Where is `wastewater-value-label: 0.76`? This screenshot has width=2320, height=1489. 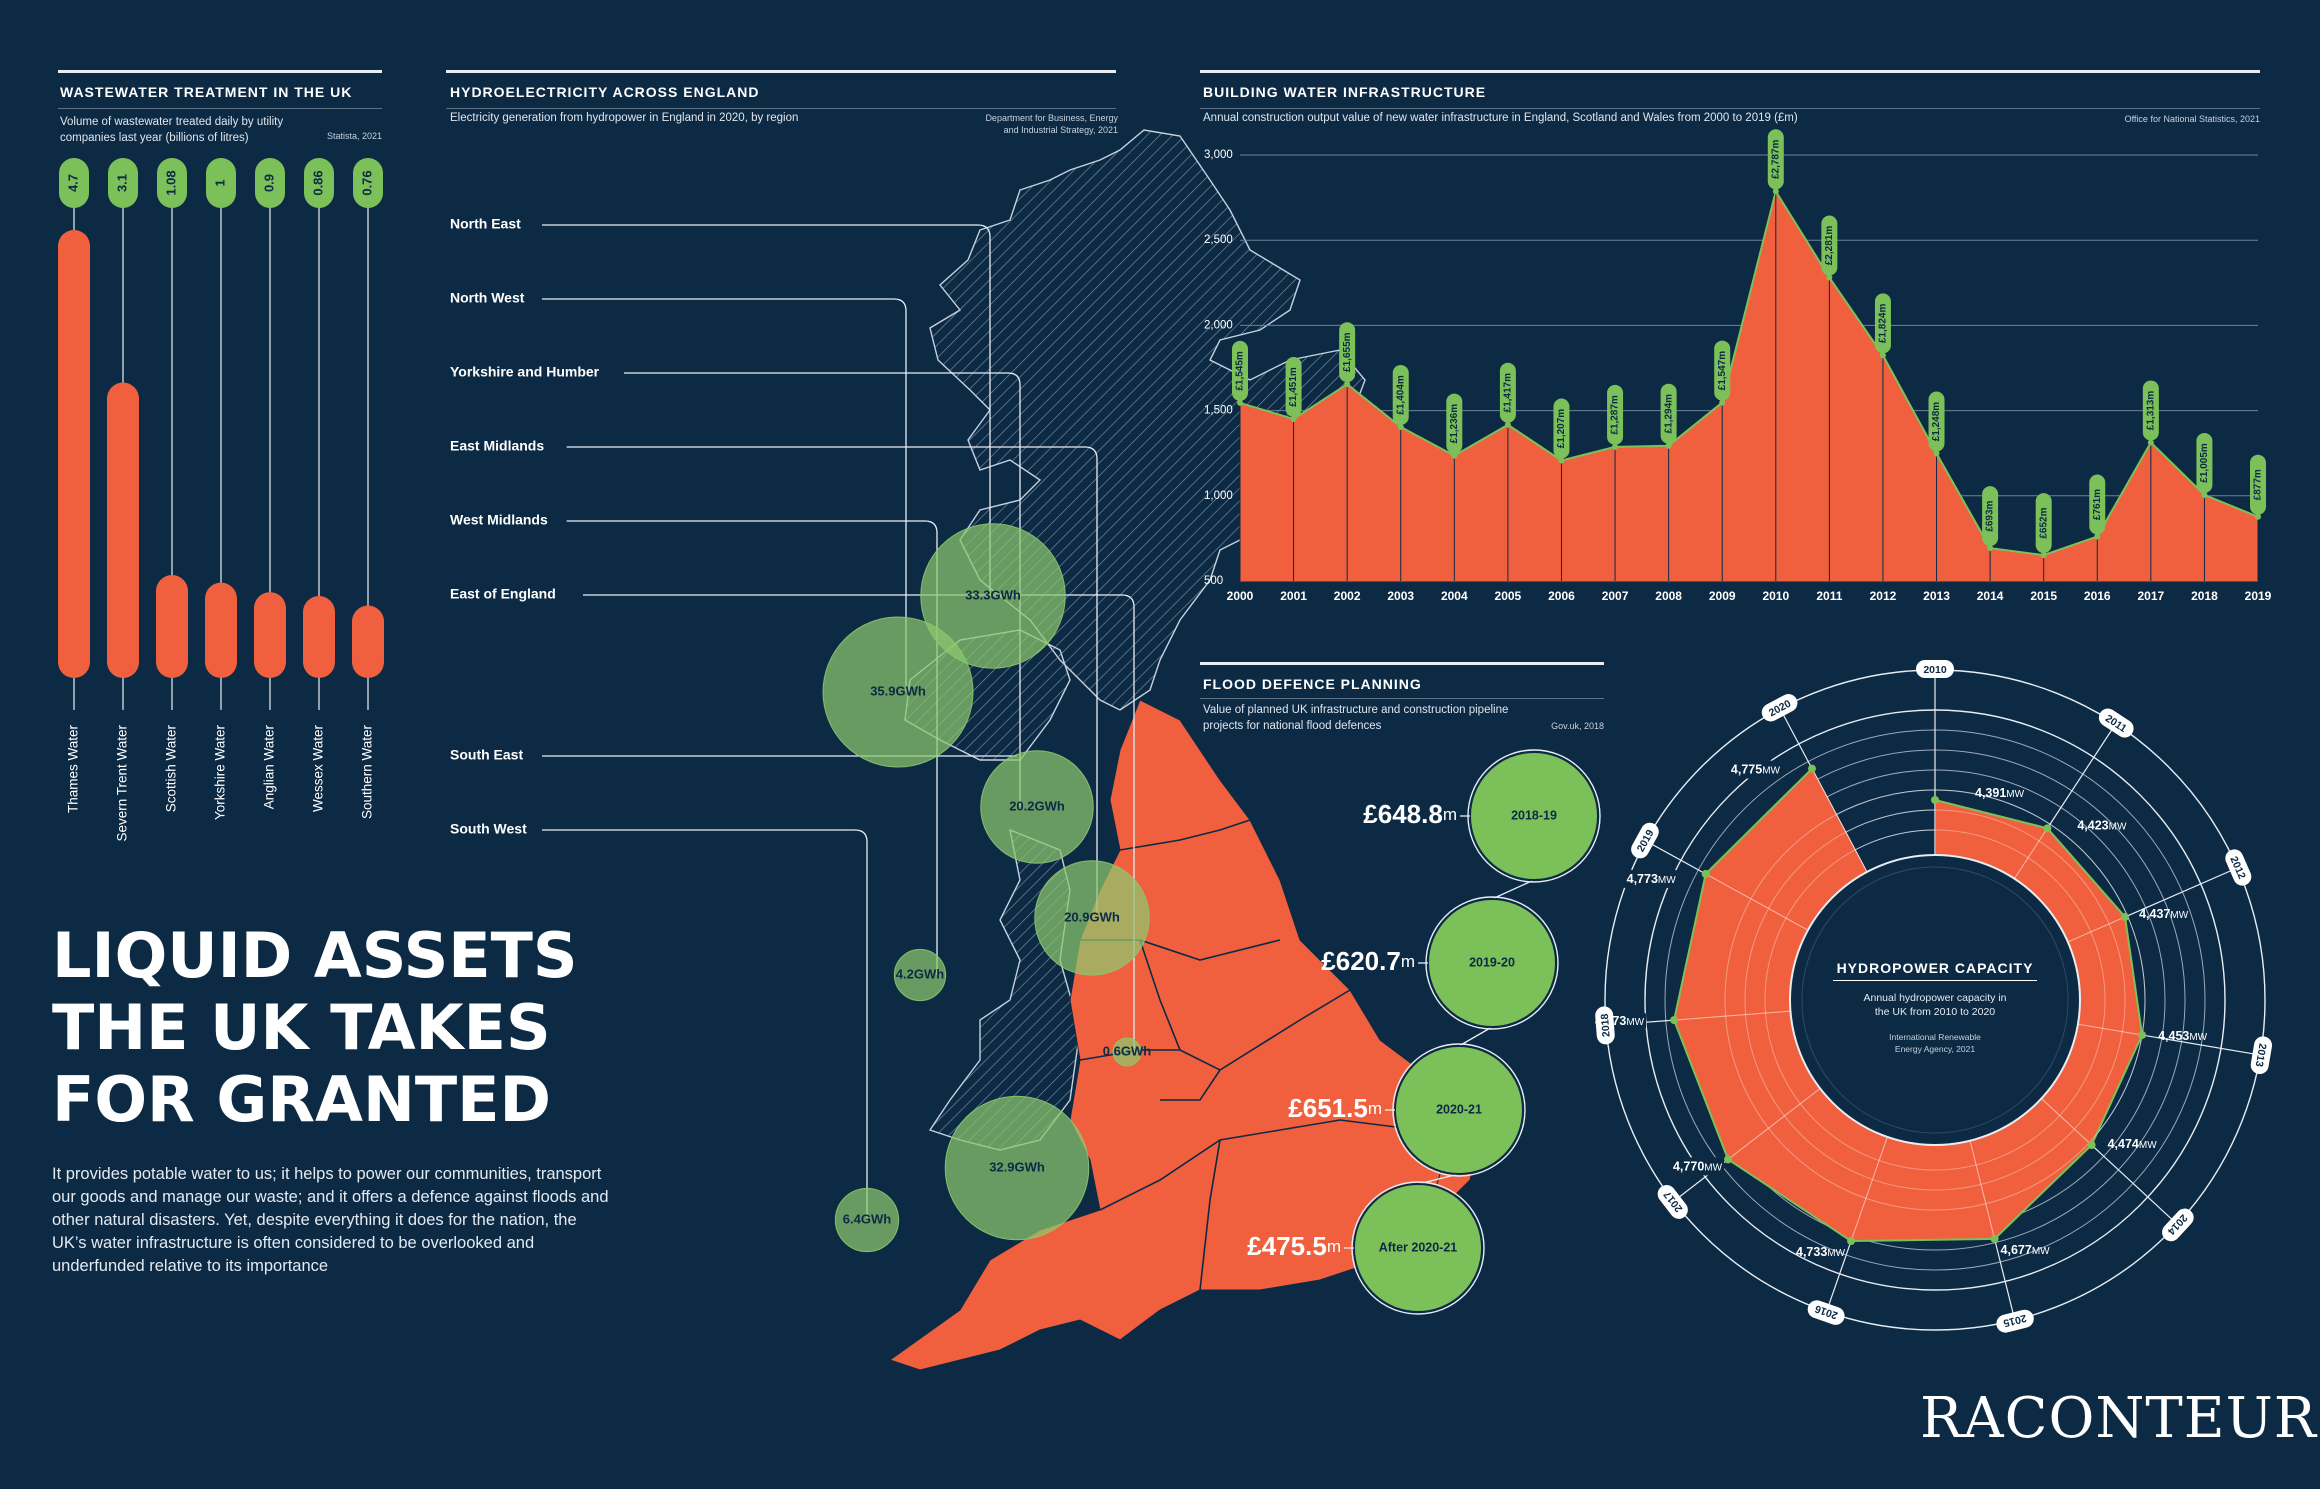
wastewater-value-label: 0.76 is located at coordinates (366, 182).